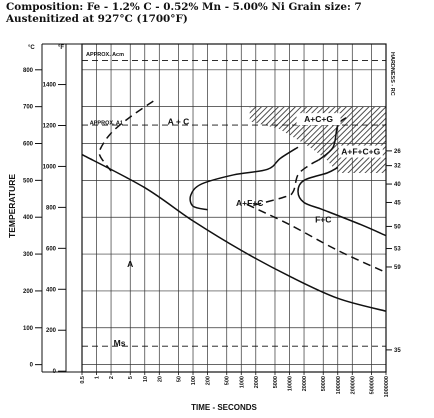 Image resolution: width=434 pixels, height=418 pixels. I want to click on hardness-tick-label: 35, so click(397, 351).